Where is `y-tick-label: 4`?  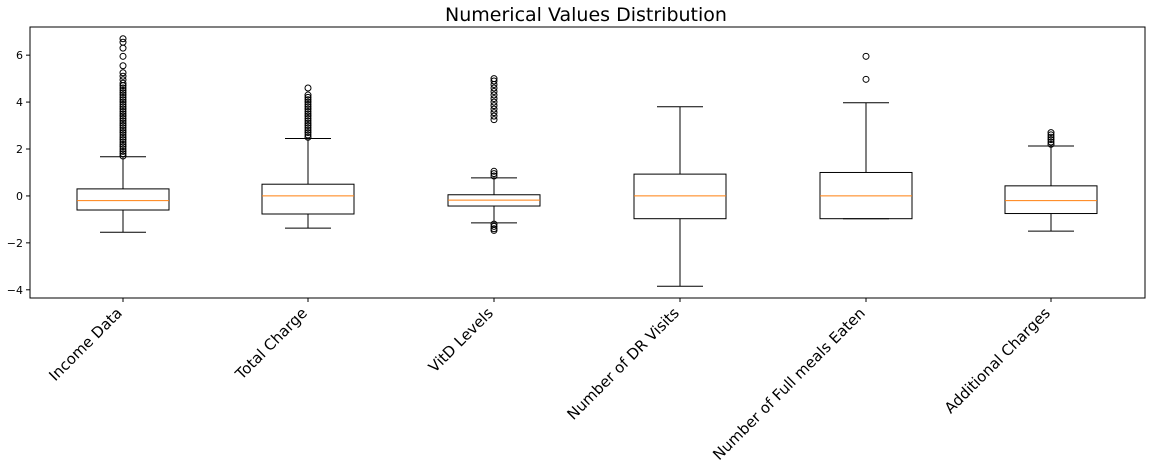
y-tick-label: 4 is located at coordinates (19, 102).